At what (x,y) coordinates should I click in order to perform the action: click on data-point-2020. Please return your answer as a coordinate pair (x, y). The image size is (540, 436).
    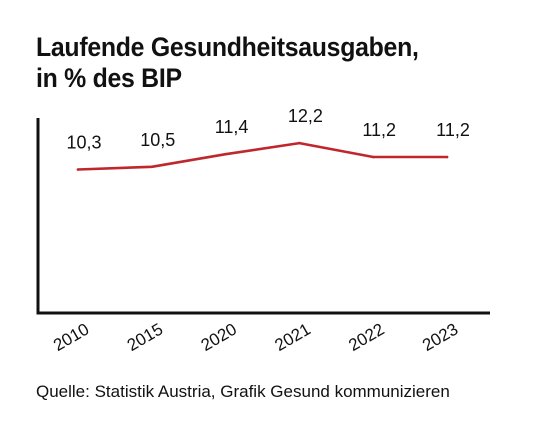
    Looking at the image, I should click on (225, 154).